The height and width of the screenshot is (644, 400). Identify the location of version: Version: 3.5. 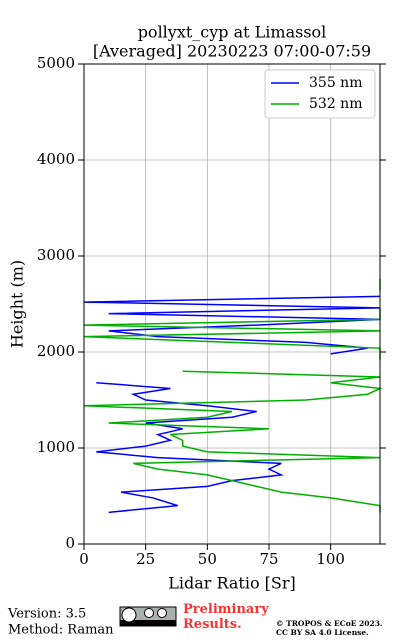
(46, 614).